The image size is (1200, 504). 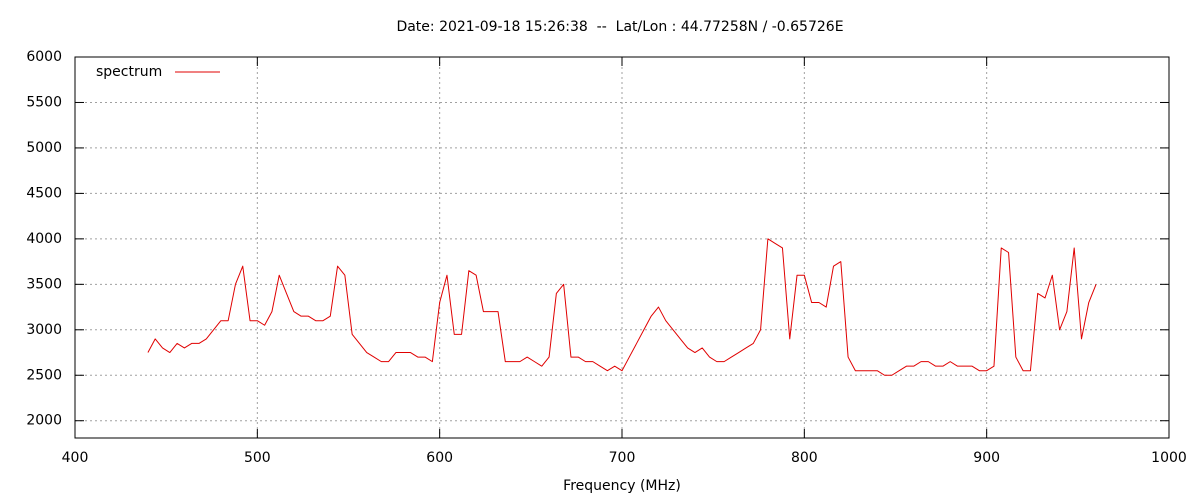 I want to click on y-tick-label: 2500, so click(x=44, y=375).